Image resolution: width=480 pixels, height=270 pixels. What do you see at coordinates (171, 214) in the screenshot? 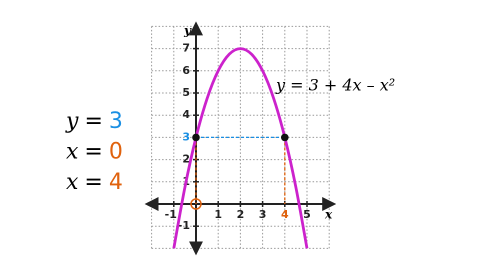
I see `x-tick-label: -1` at bounding box center [171, 214].